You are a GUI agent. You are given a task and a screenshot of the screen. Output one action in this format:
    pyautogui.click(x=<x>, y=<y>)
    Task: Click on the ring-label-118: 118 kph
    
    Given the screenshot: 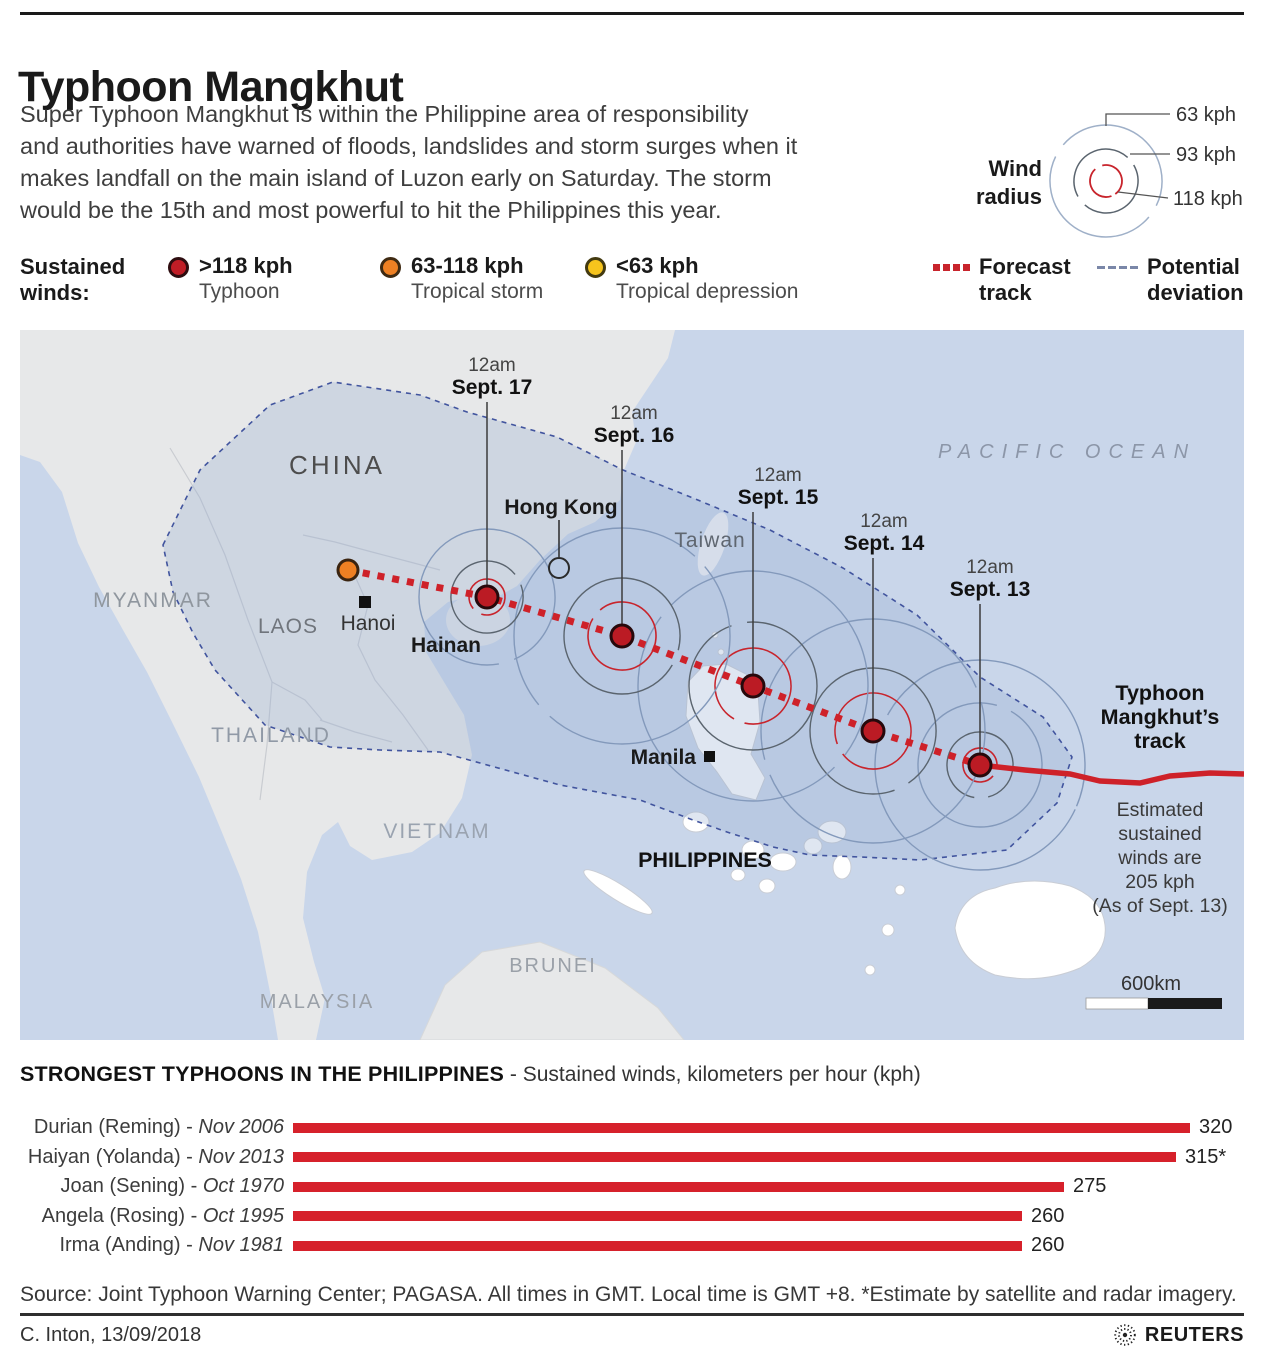 What is the action you would take?
    pyautogui.click(x=1208, y=199)
    